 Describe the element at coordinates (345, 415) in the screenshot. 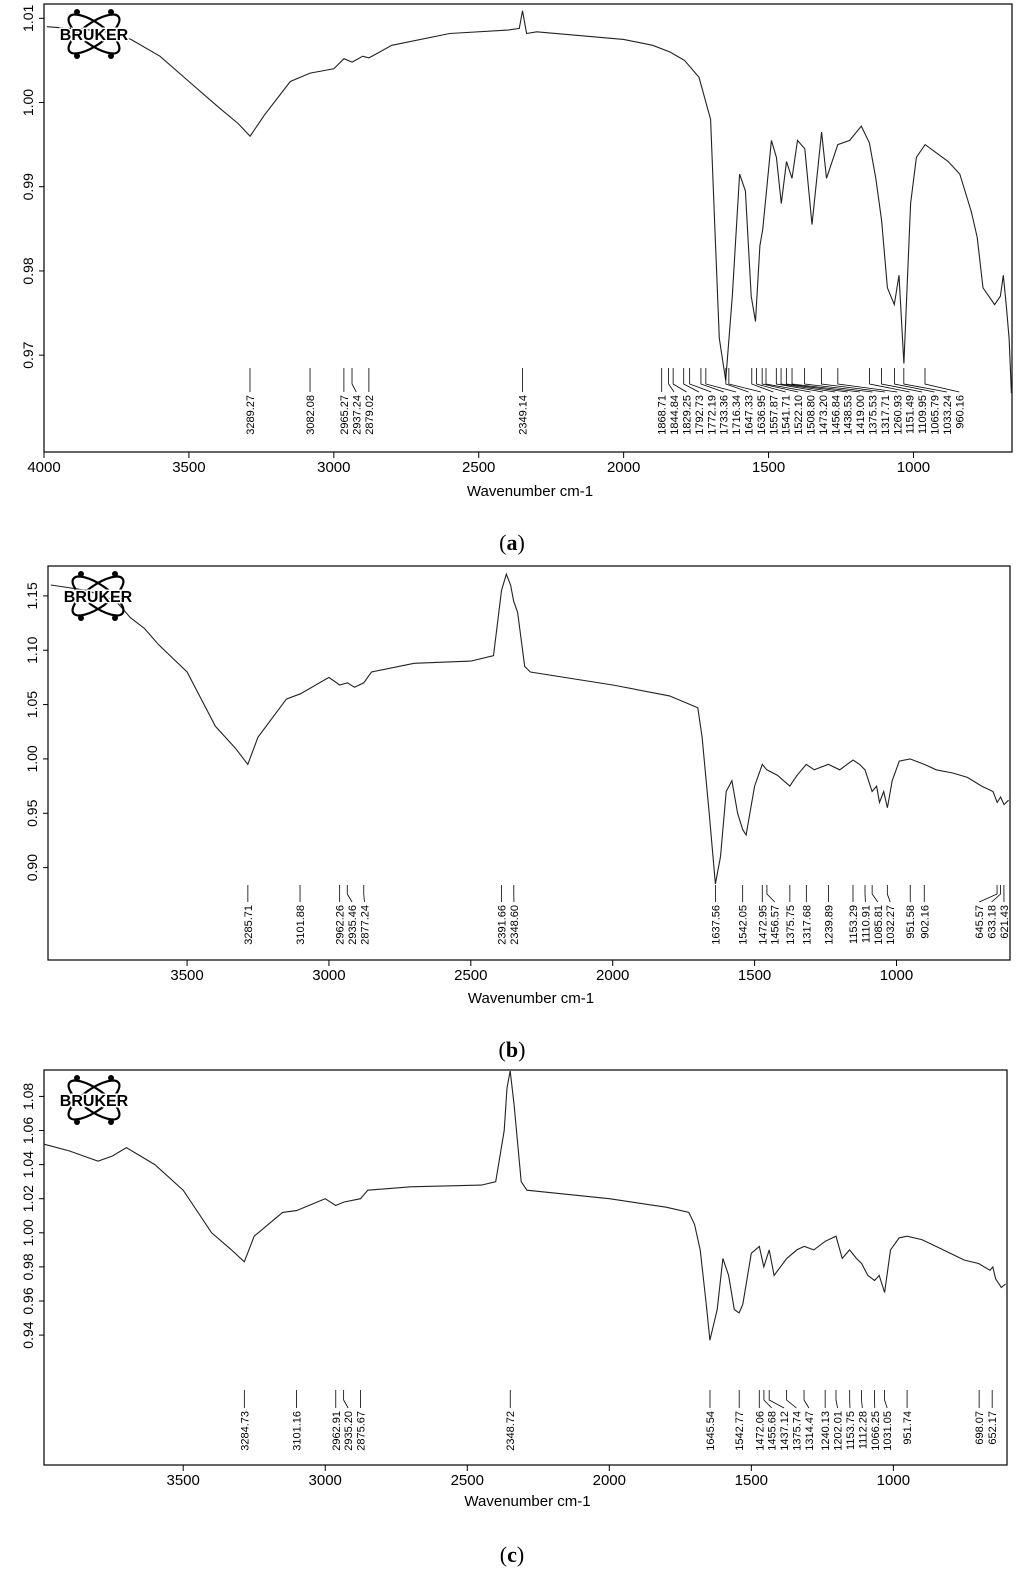

I see `peak-label: 2965.27` at that location.